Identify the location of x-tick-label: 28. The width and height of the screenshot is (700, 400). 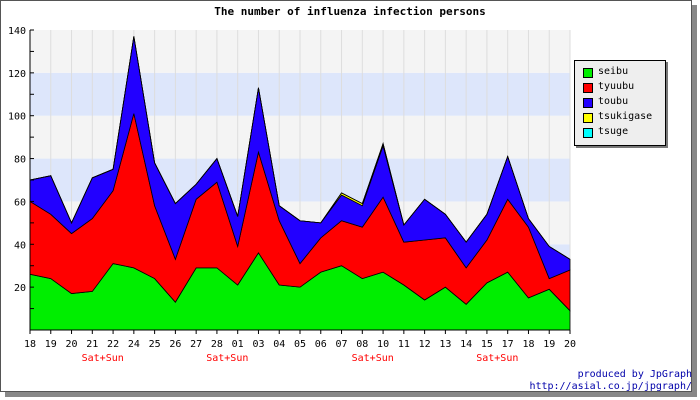
(217, 344).